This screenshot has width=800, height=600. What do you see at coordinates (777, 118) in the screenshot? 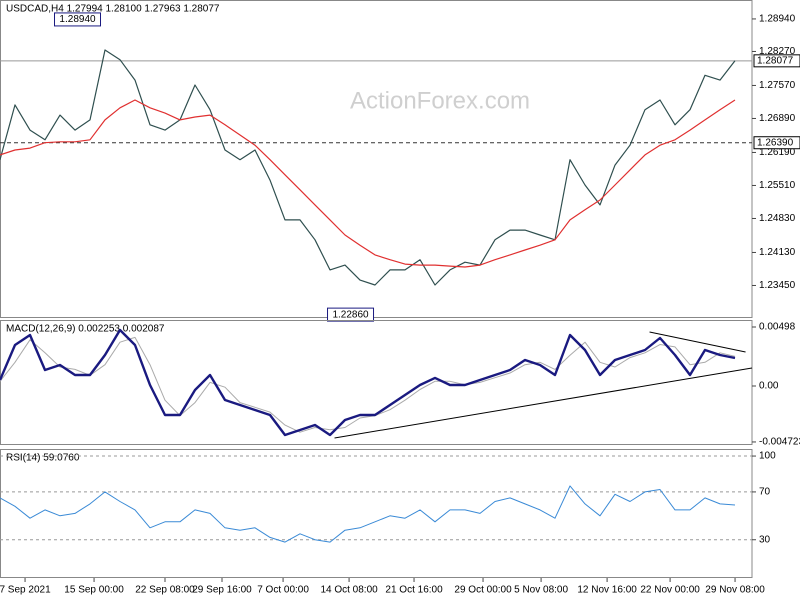
I see `y-tick-label: 1.26890` at bounding box center [777, 118].